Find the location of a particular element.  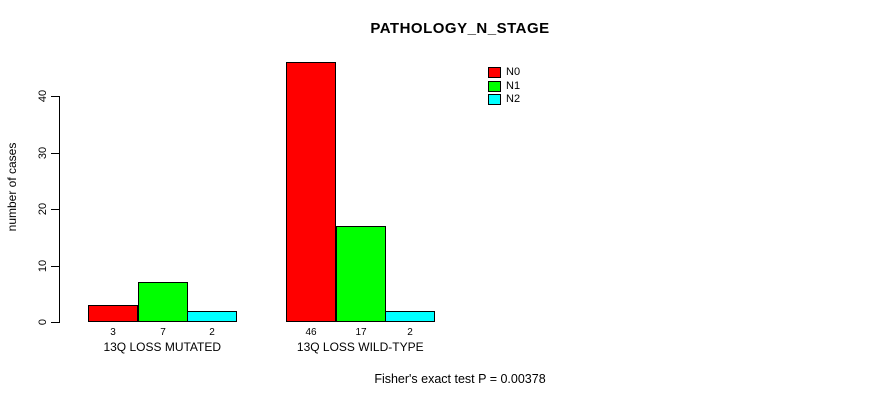

y-tick-label: 0 is located at coordinates (43, 322).